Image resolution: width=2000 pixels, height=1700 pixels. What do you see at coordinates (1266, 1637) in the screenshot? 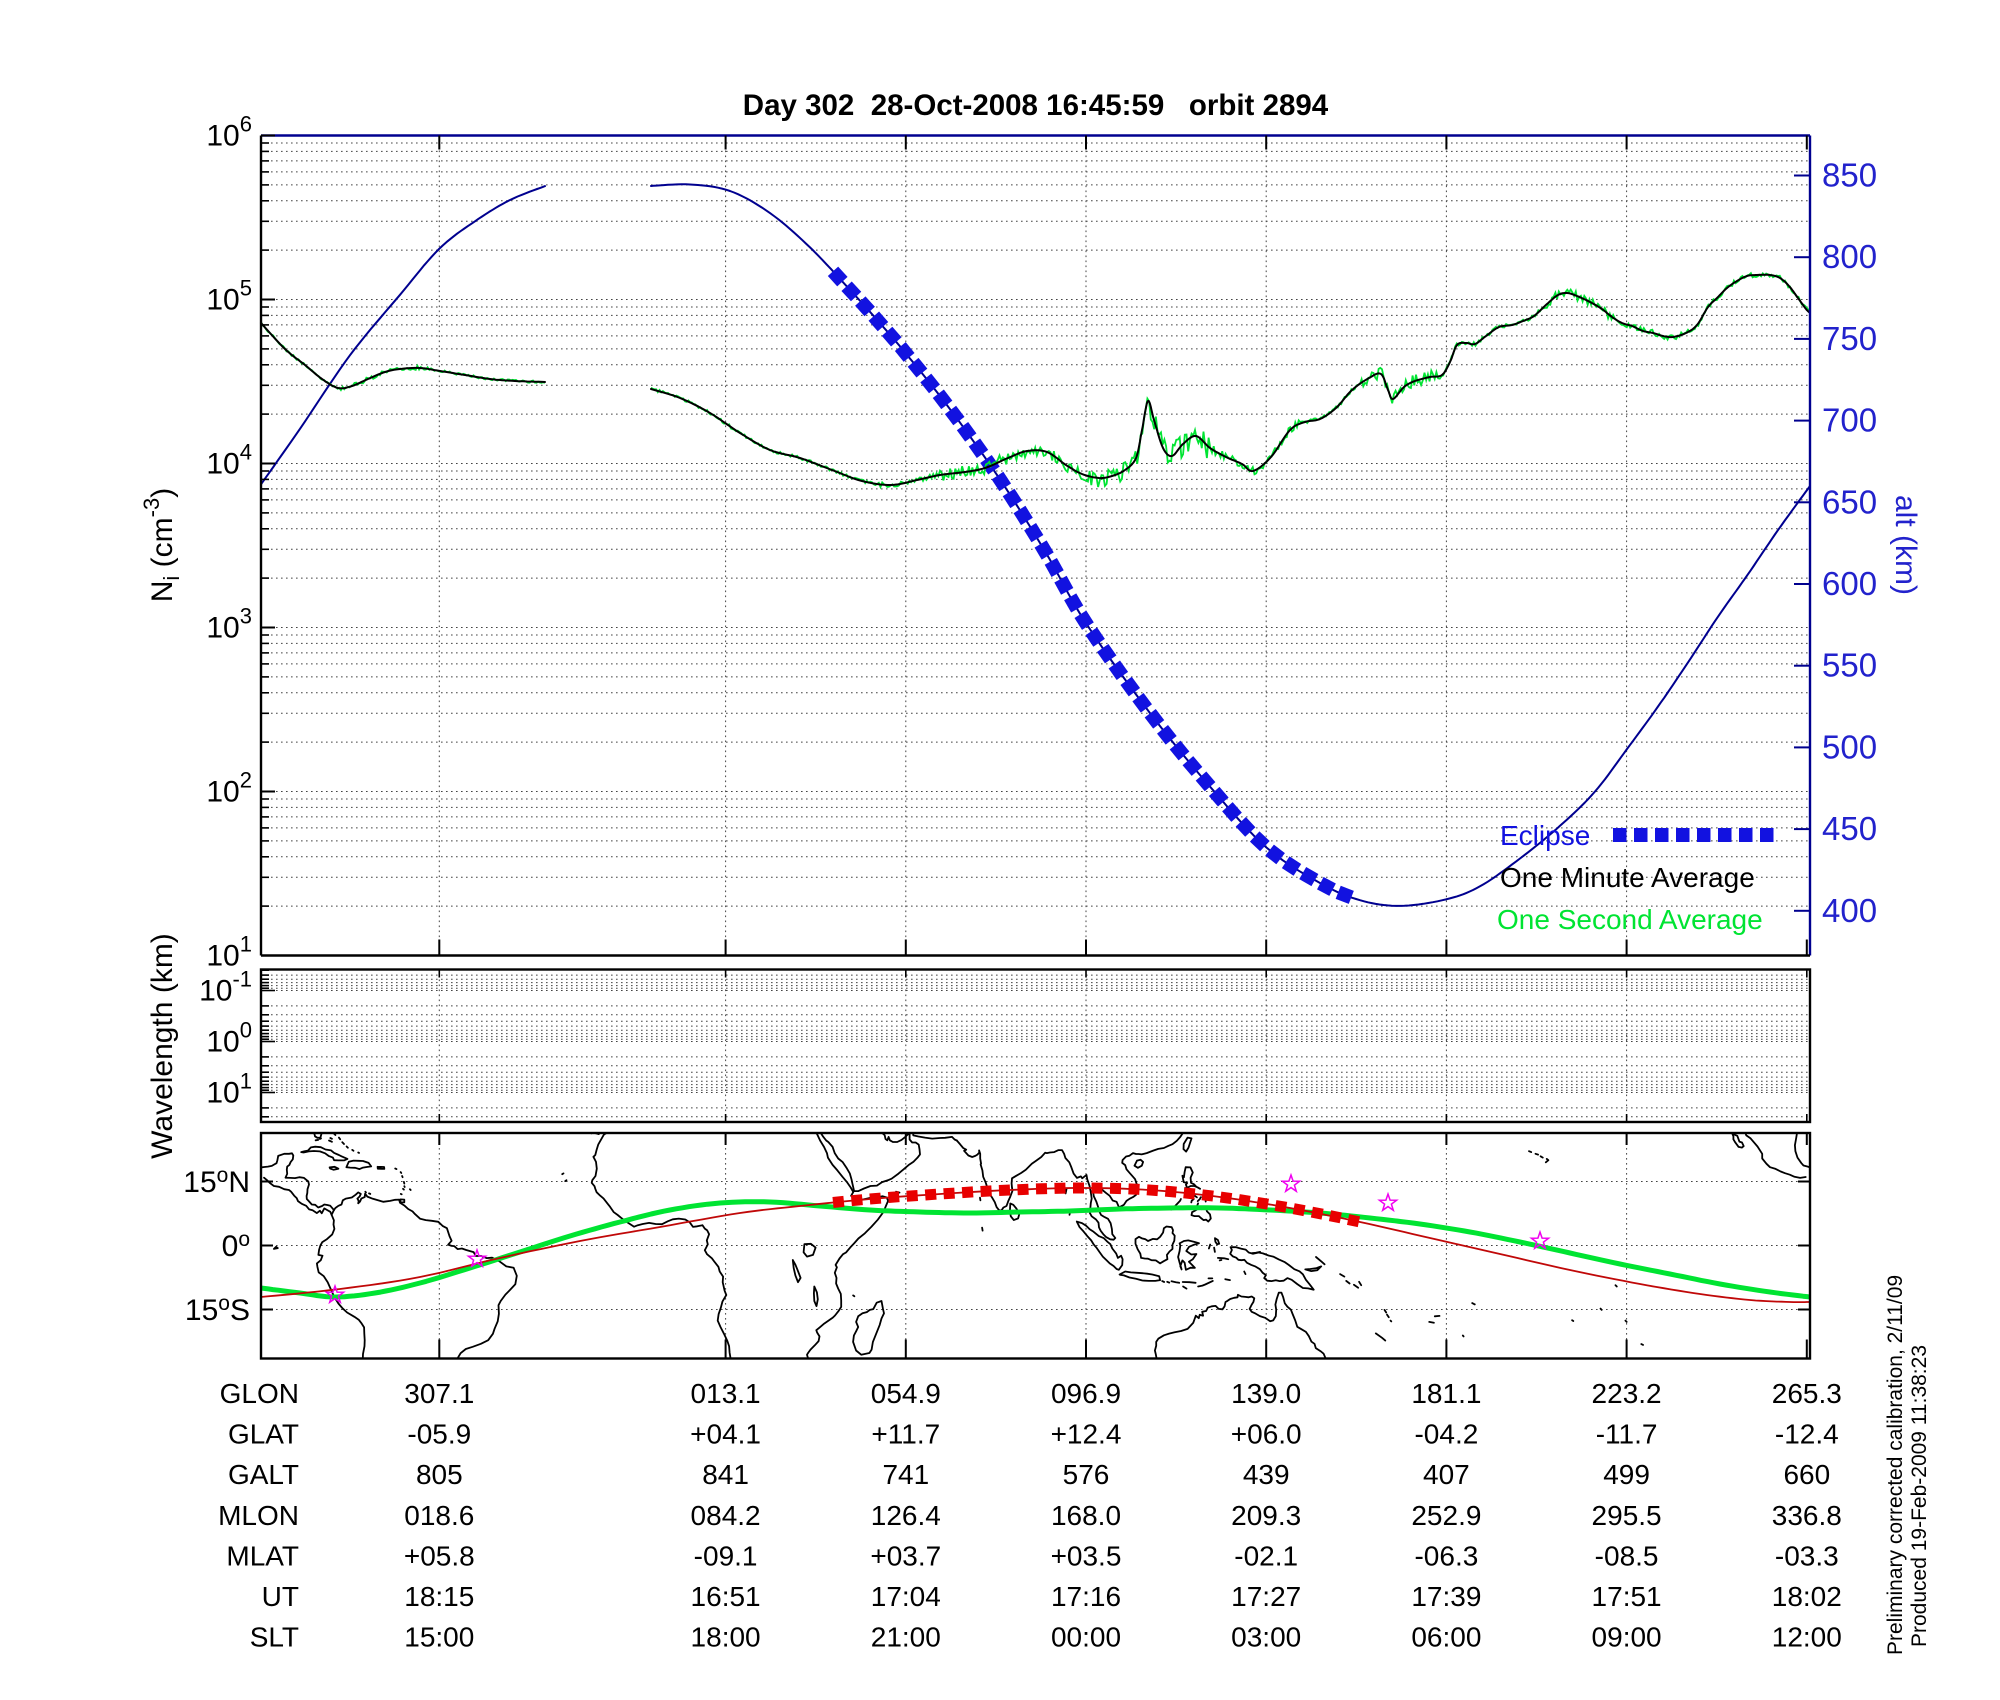
I see `svg-text: 03:00` at bounding box center [1266, 1637].